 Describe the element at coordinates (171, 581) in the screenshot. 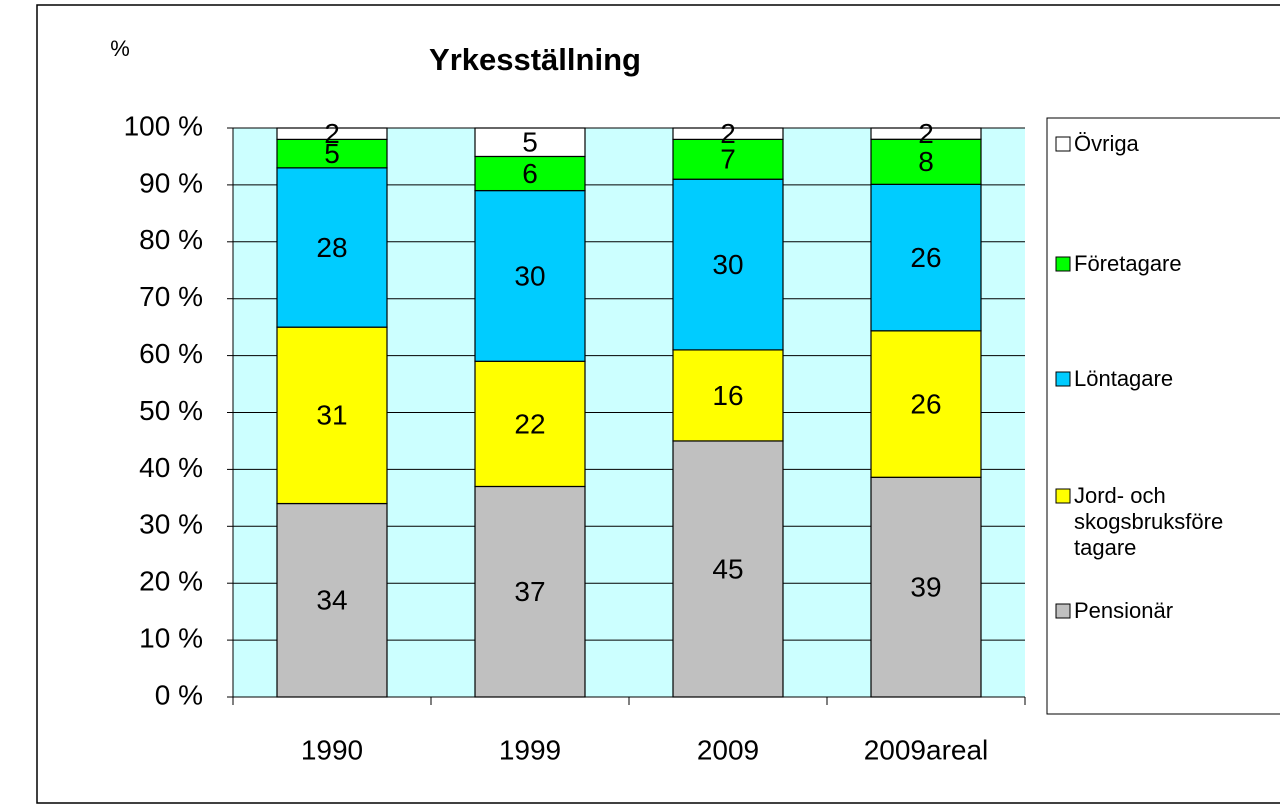

I see `y-tick-label: 20 %` at that location.